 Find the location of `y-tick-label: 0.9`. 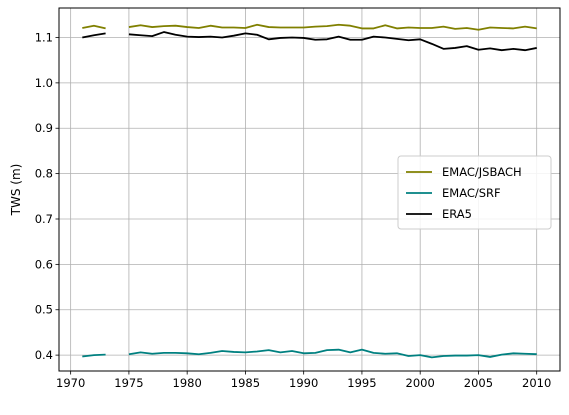

y-tick-label: 0.9 is located at coordinates (44, 128).